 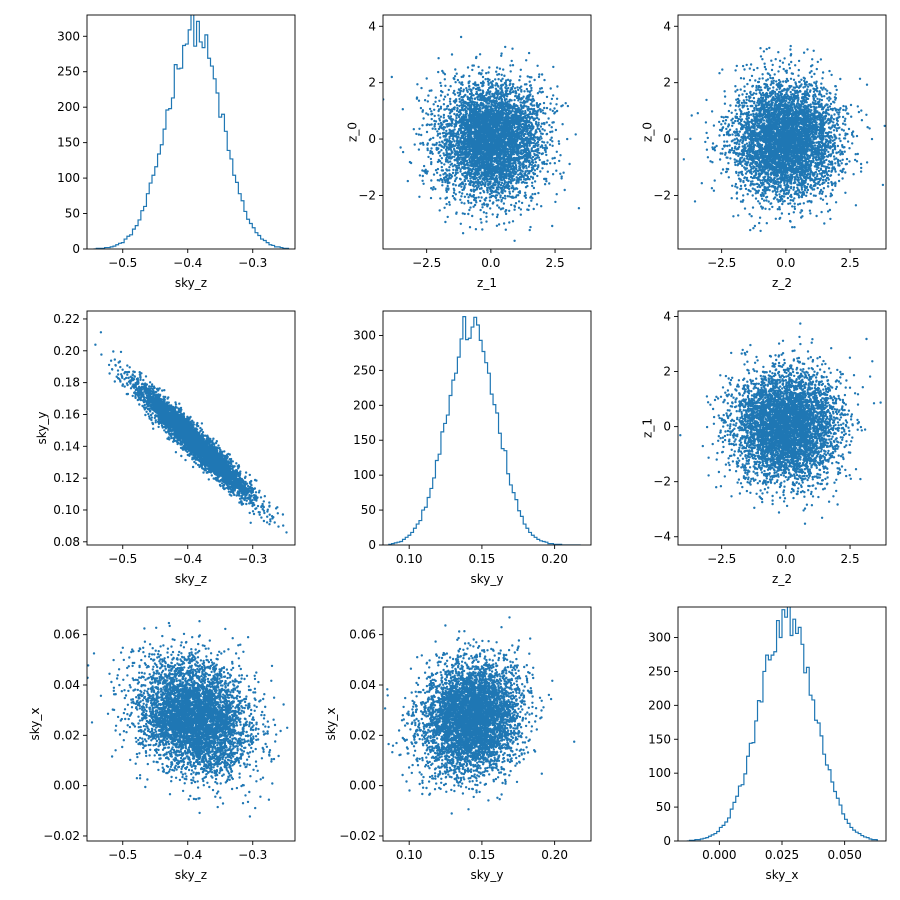 I want to click on subplot-2-2: 0.10 0.15 0.20 0 50 100 150 200 250 300 sky_y, so click(x=472, y=448).